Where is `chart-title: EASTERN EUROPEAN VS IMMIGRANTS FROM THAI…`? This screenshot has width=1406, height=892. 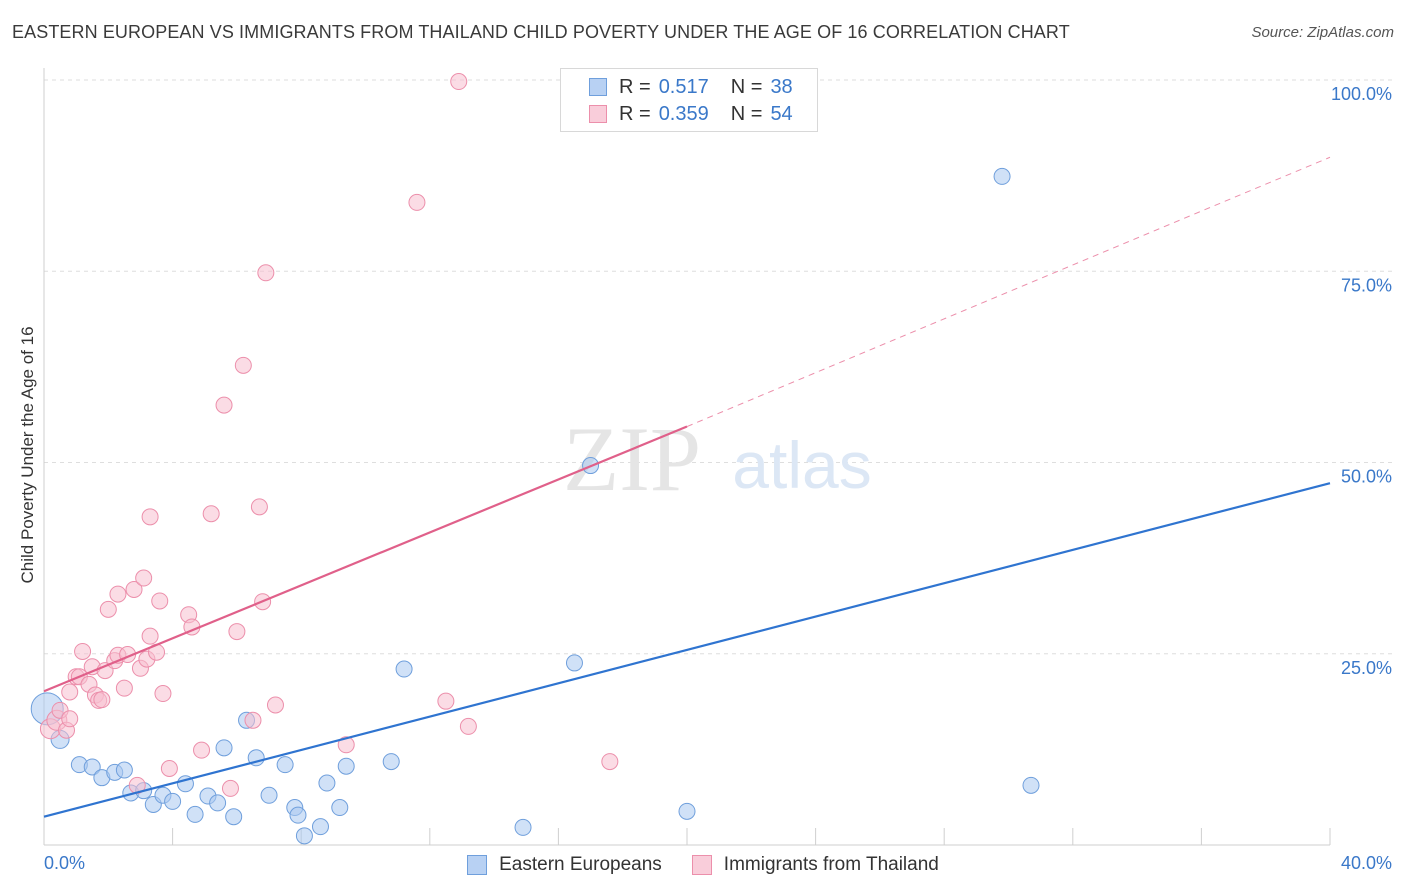
chart-title: EASTERN EUROPEAN VS IMMIGRANTS FROM THAI… is located at coordinates (541, 32).